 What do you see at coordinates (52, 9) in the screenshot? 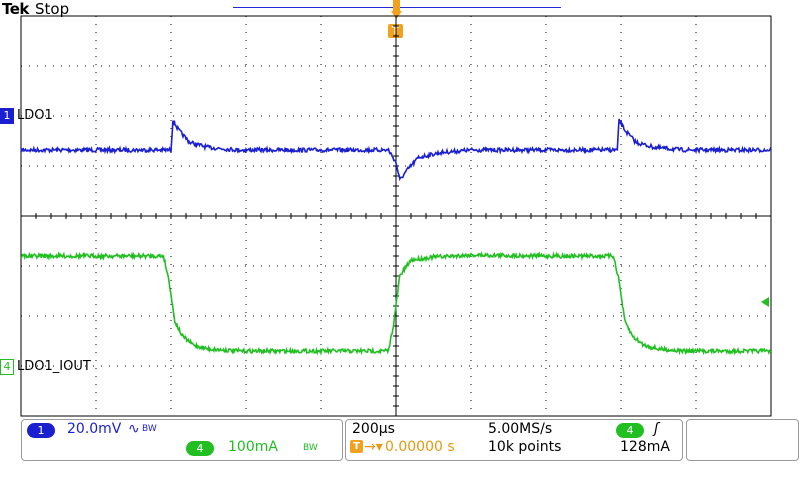
I see `acquisition-state: Stop` at bounding box center [52, 9].